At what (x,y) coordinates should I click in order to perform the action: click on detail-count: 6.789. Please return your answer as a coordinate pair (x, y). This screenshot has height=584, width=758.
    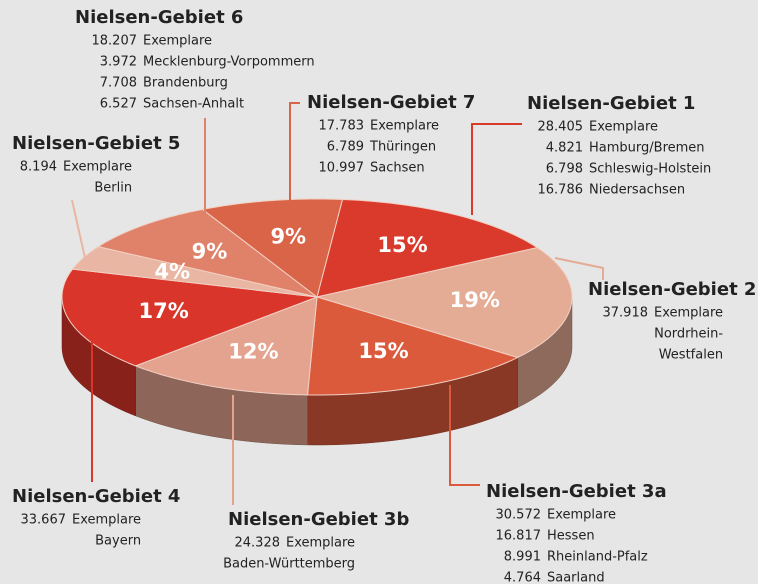
    Looking at the image, I should click on (345, 147).